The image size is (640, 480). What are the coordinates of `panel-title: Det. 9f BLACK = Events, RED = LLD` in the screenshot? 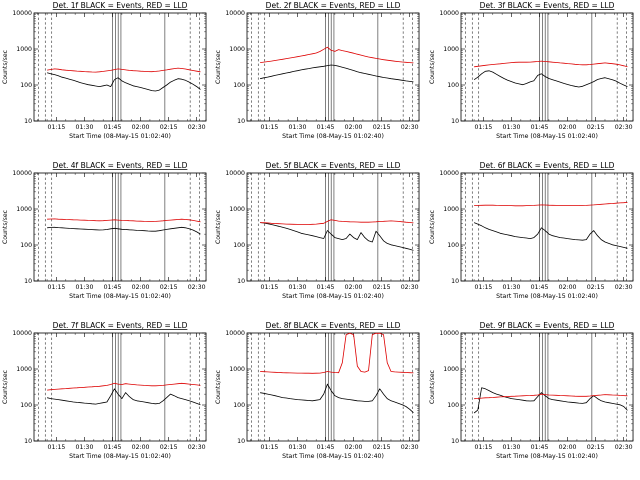 It's located at (546, 325).